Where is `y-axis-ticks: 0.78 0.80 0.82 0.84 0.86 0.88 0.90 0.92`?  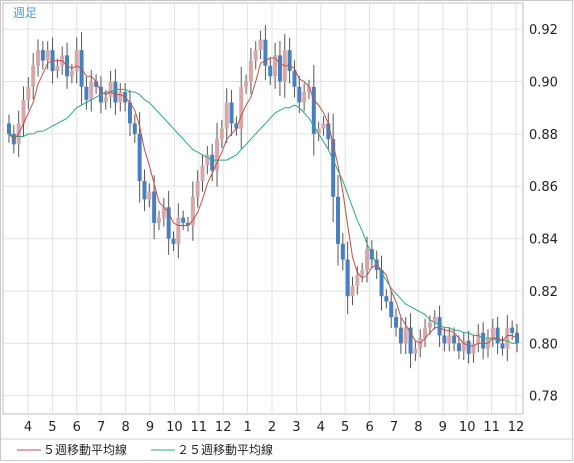 y-axis-ticks: 0.78 0.80 0.82 0.84 0.86 0.88 0.90 0.92 is located at coordinates (543, 213).